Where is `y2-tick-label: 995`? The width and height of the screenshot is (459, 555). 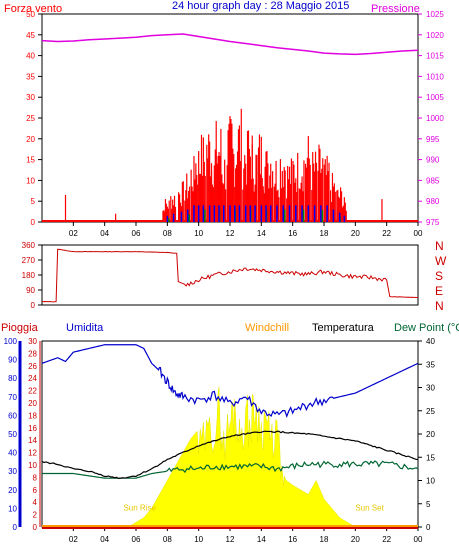
y2-tick-label: 995 is located at coordinates (433, 139).